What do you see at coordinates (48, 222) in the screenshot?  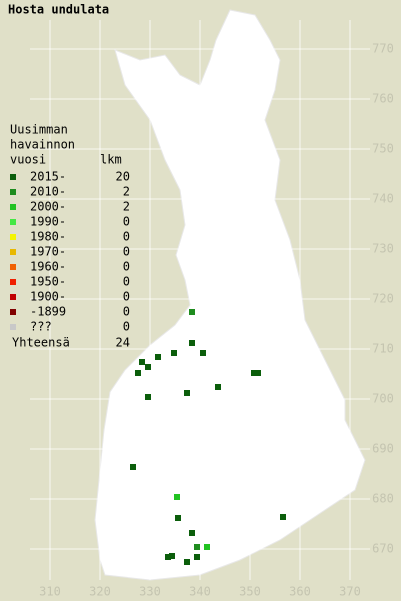 I see `legend-label: 1990-` at bounding box center [48, 222].